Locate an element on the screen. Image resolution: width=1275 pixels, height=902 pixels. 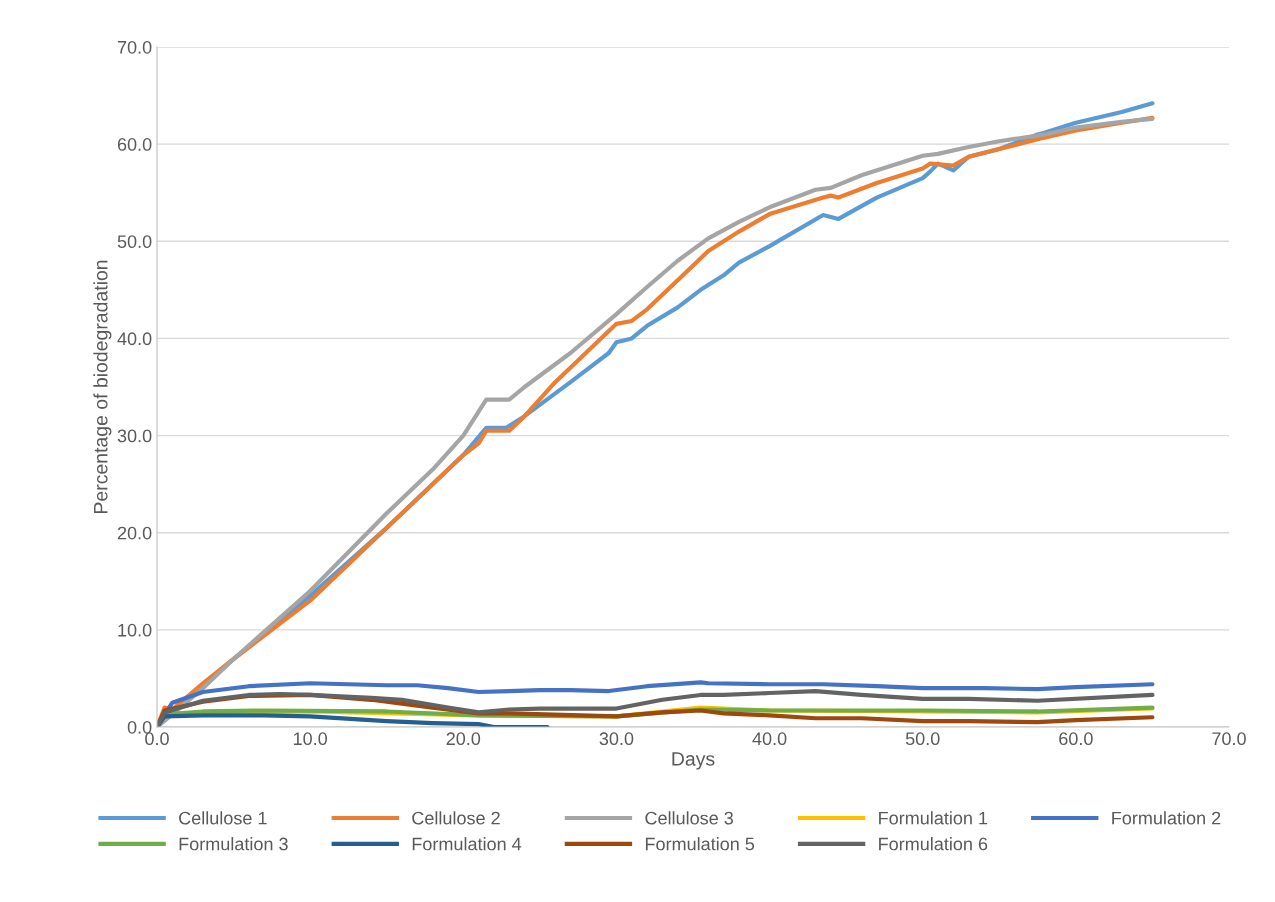
legend-label: Formulation 2 is located at coordinates (1166, 818).